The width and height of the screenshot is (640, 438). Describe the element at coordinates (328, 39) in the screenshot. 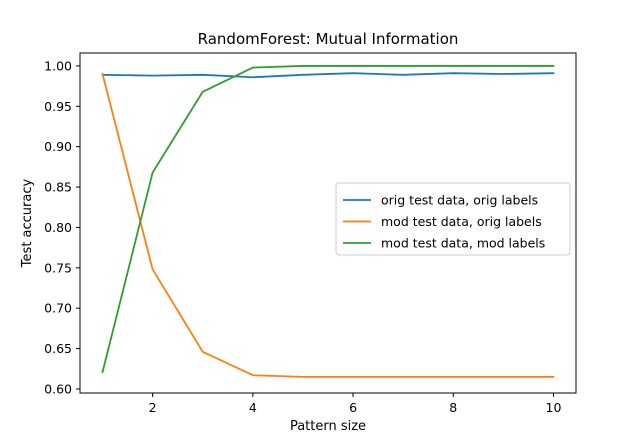

I see `chart-title: RandomForest: Mutual Information` at that location.